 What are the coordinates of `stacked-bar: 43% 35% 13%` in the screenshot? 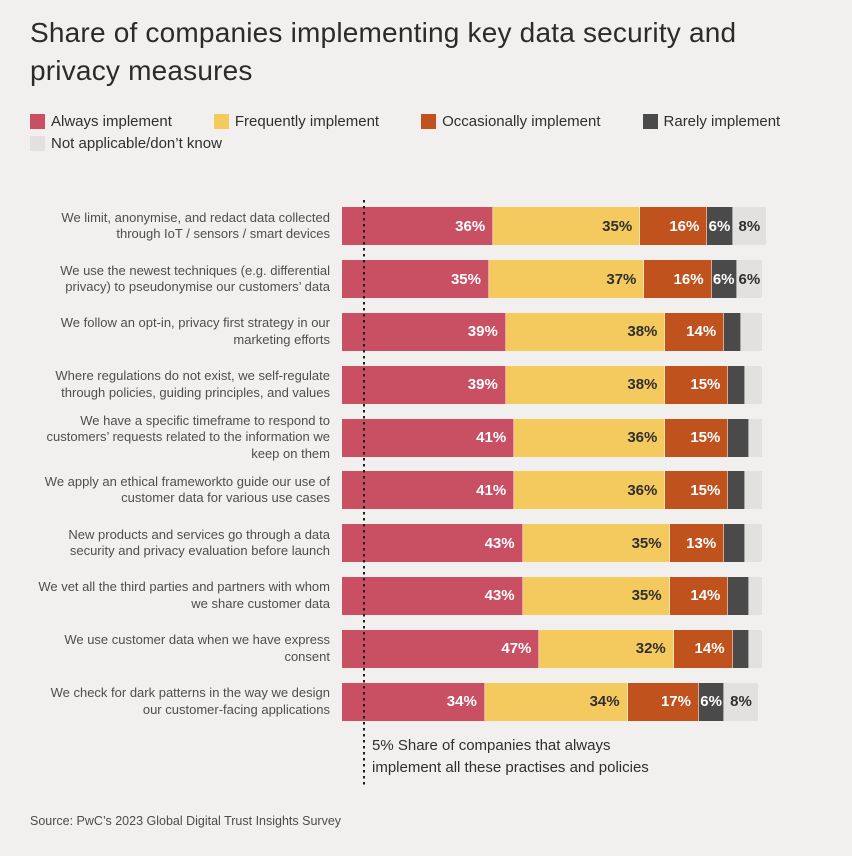 It's located at (552, 543).